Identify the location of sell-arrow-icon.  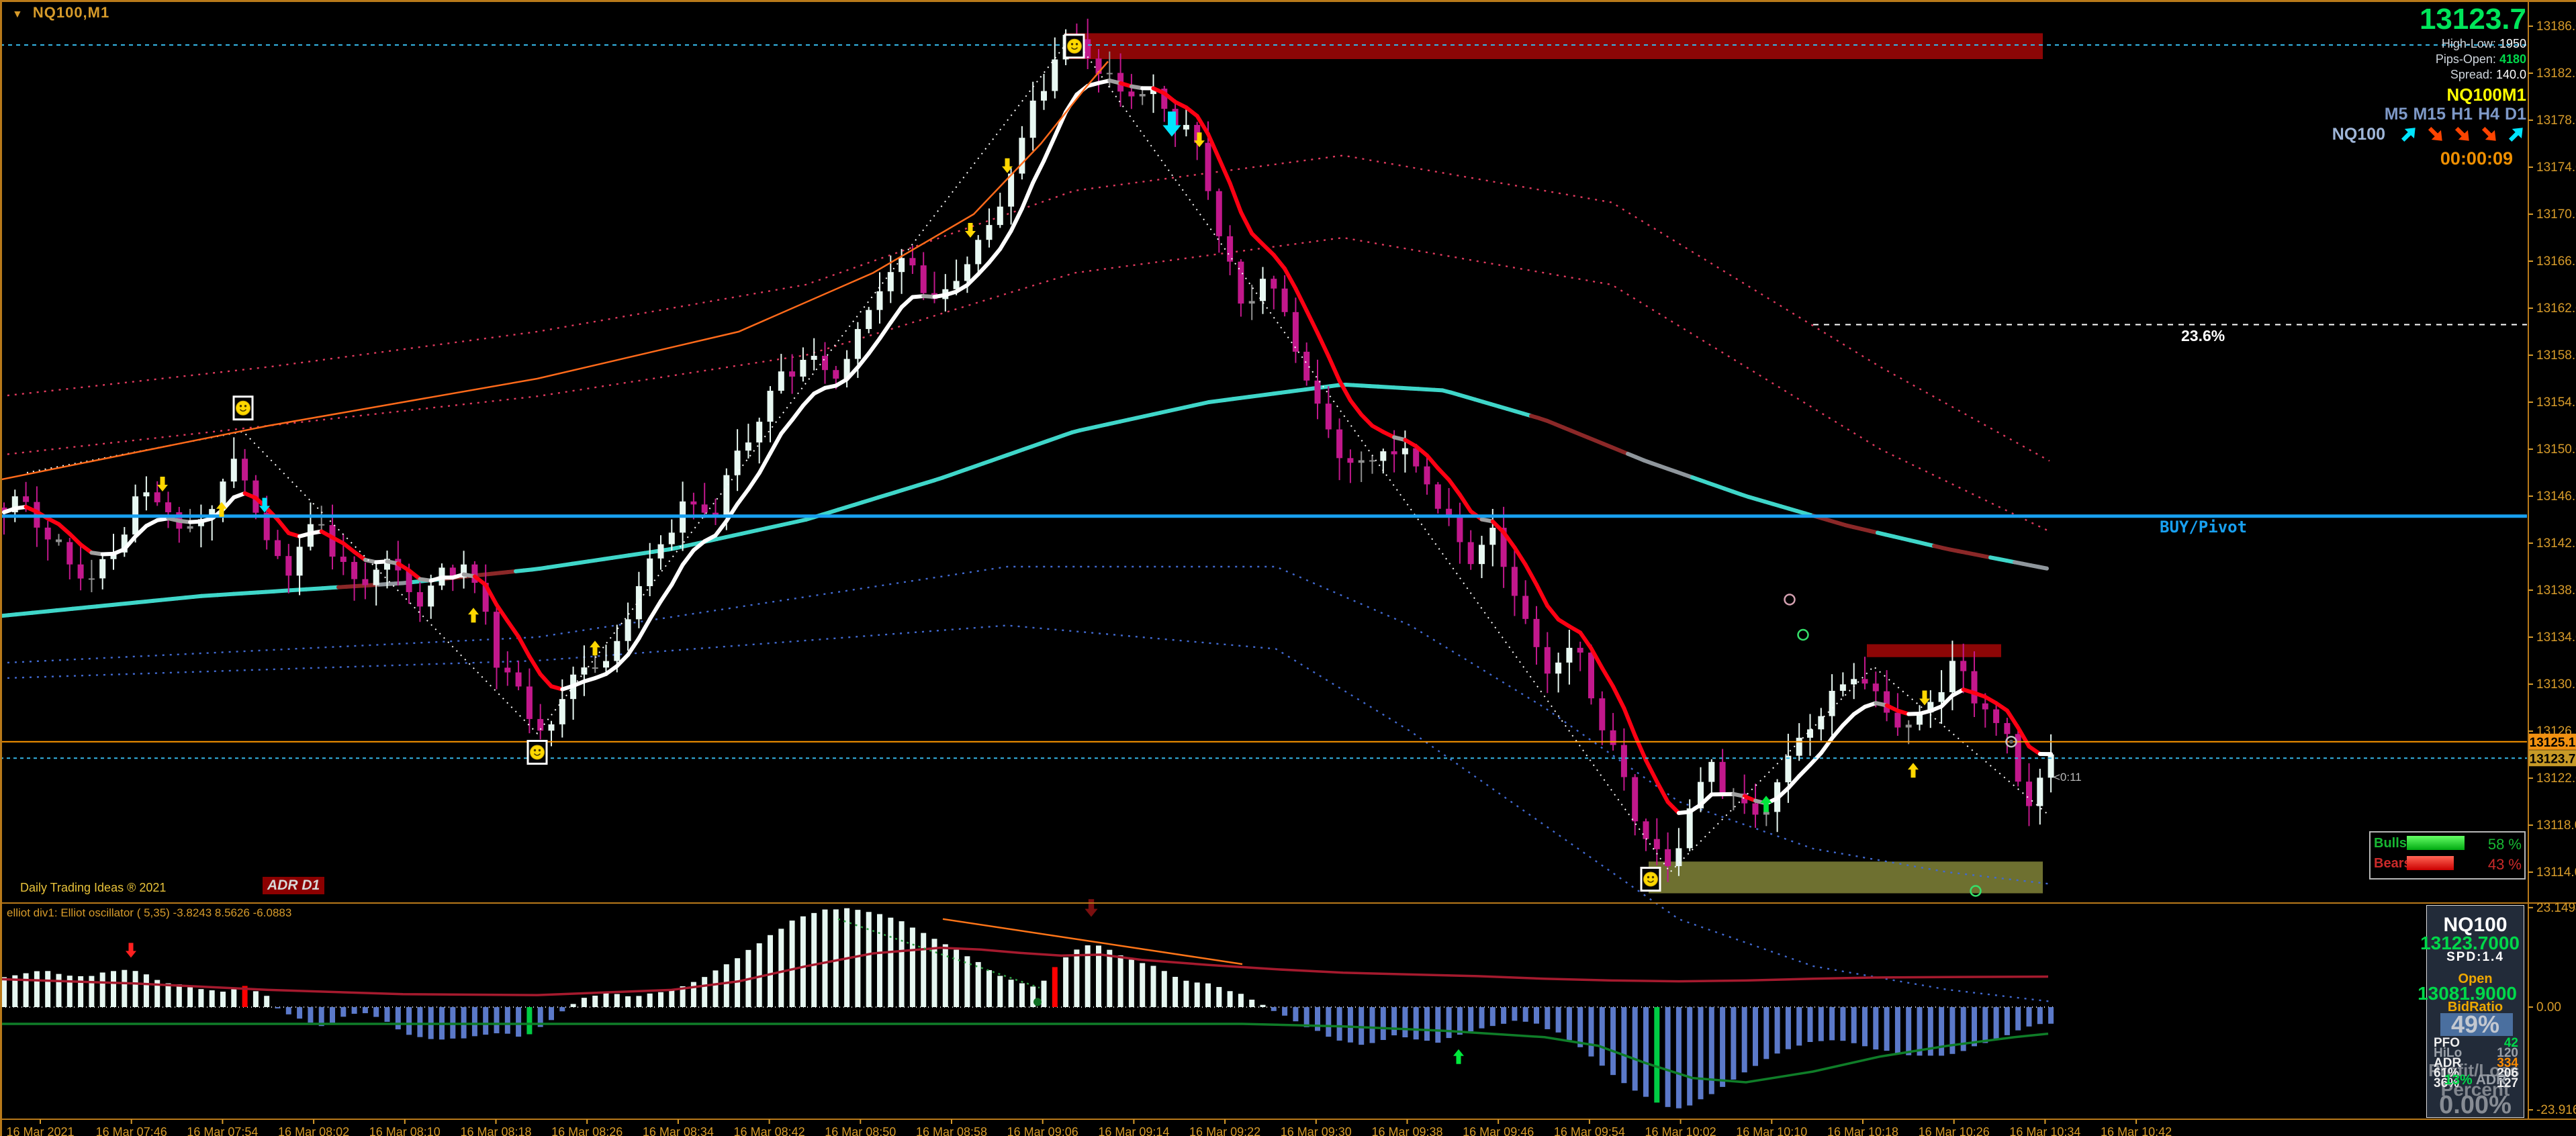
(1091, 908).